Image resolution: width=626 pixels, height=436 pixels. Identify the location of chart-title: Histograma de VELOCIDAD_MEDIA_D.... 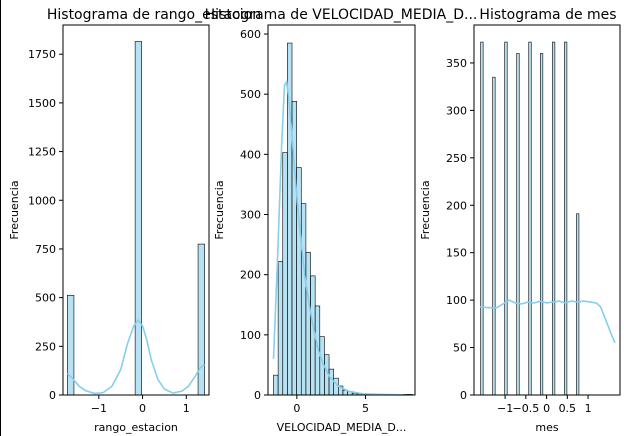
(341, 15).